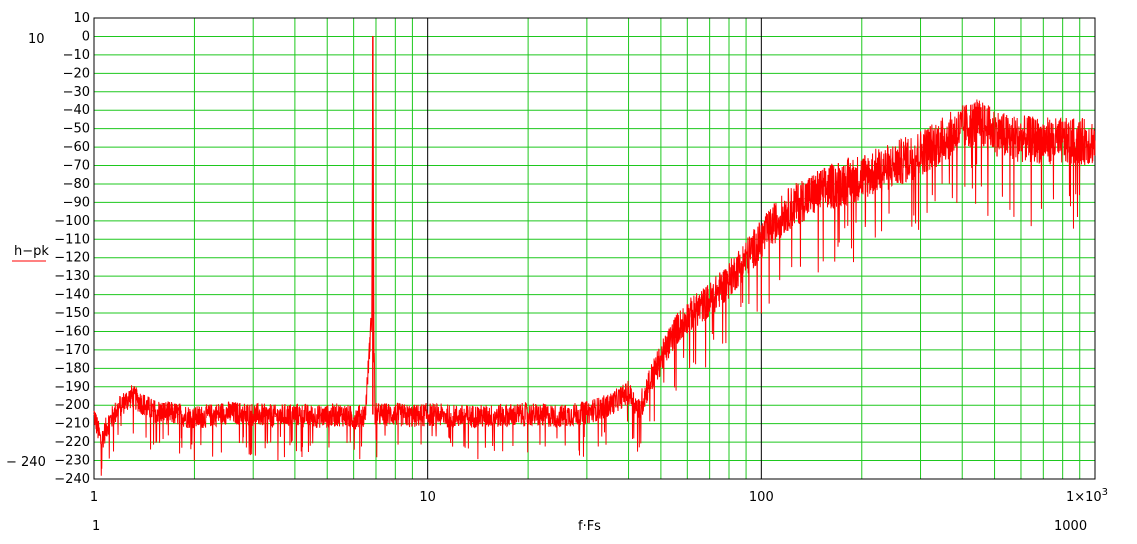 This screenshot has height=544, width=1137. I want to click on y-tick-label: 0, so click(86, 36).